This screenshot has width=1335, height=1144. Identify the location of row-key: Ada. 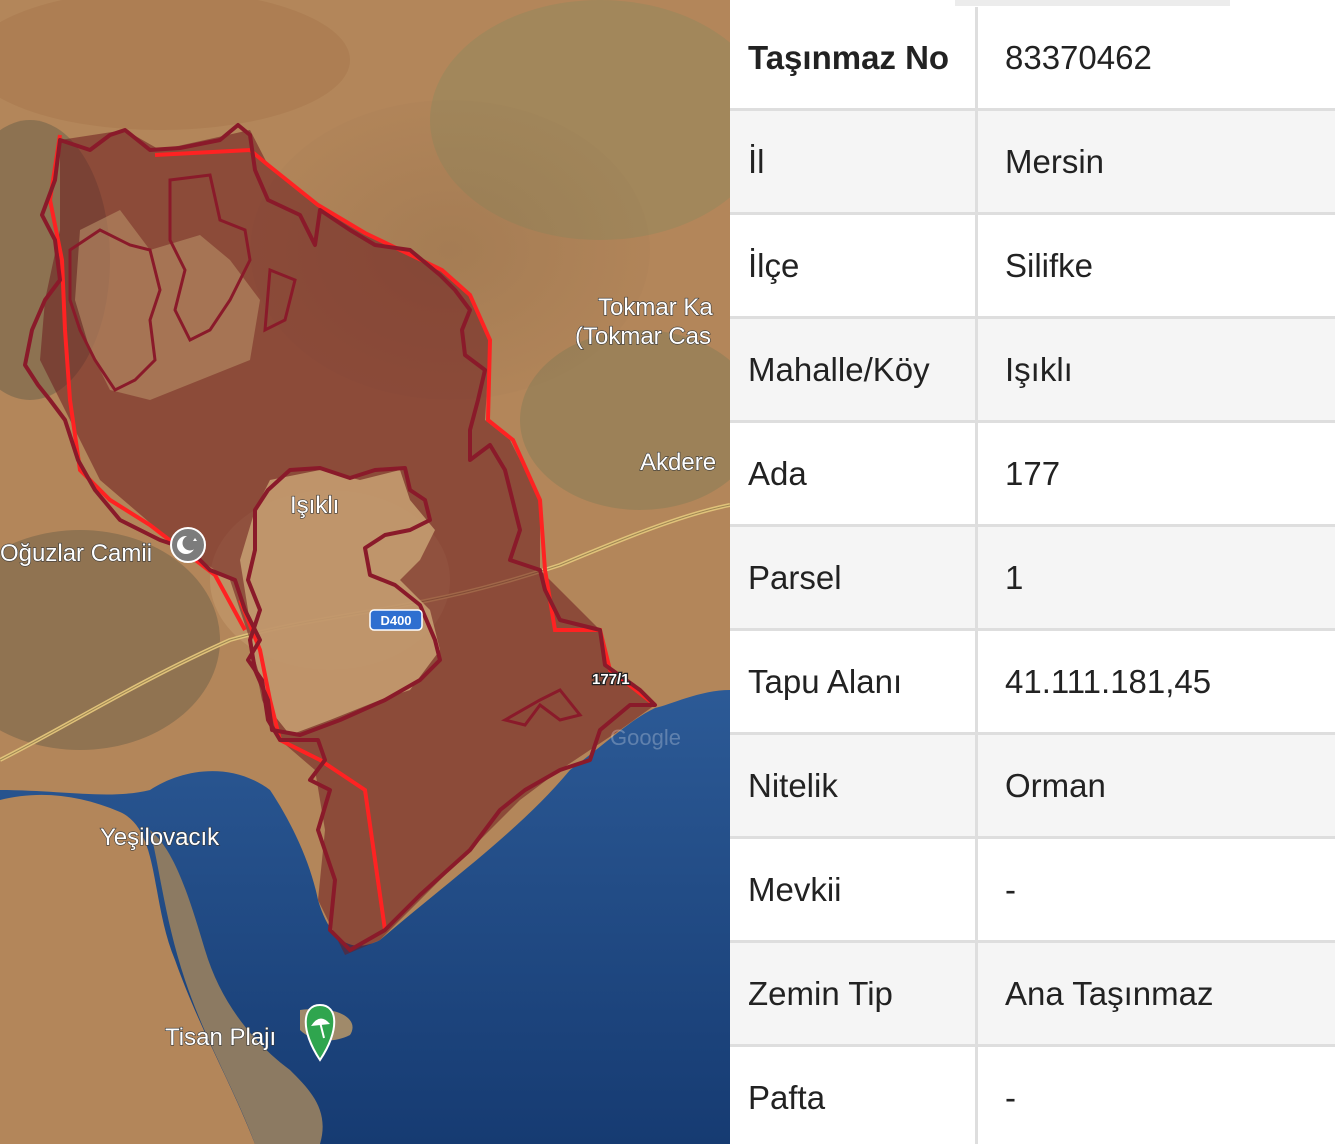
(854, 473).